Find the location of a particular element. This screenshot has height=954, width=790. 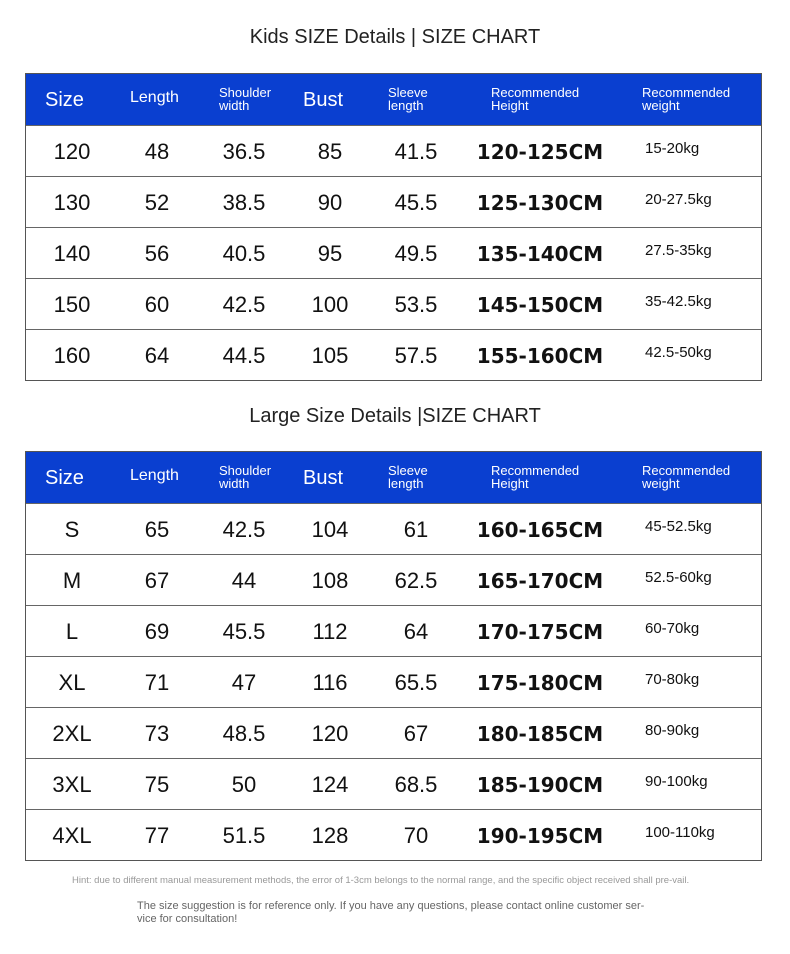

table-cell: 185-190CM is located at coordinates (540, 785).